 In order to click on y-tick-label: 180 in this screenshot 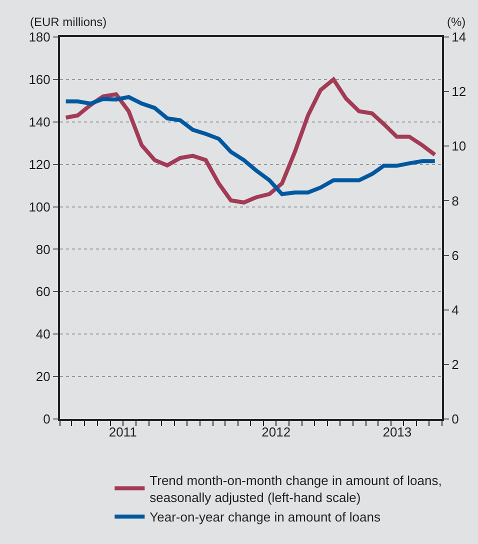, I will do `click(39, 37)`.